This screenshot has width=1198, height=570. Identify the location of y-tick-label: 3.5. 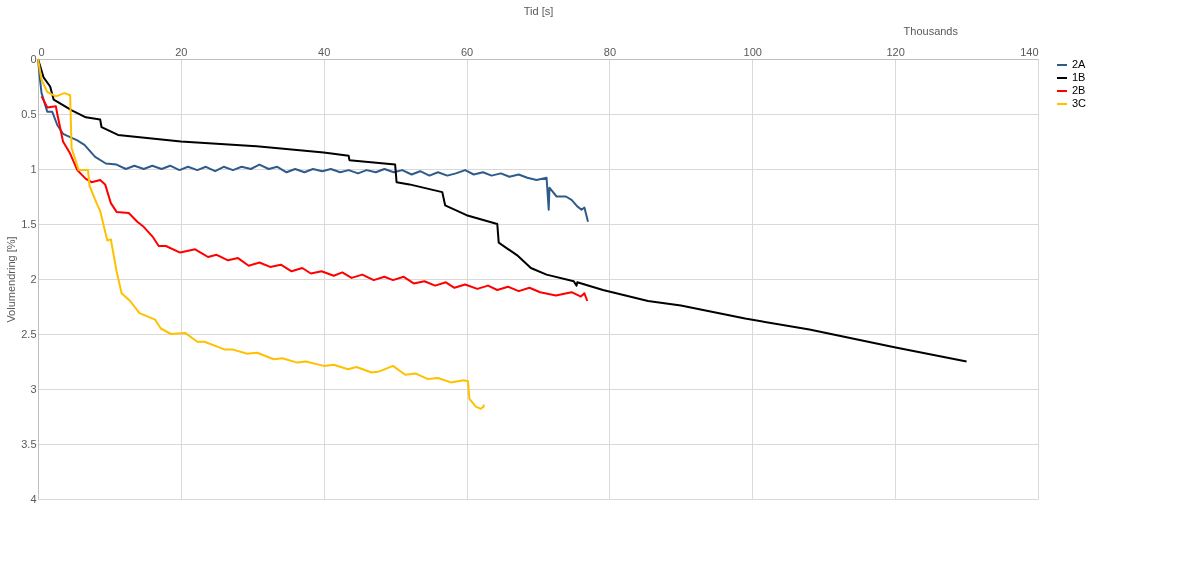
(29, 443).